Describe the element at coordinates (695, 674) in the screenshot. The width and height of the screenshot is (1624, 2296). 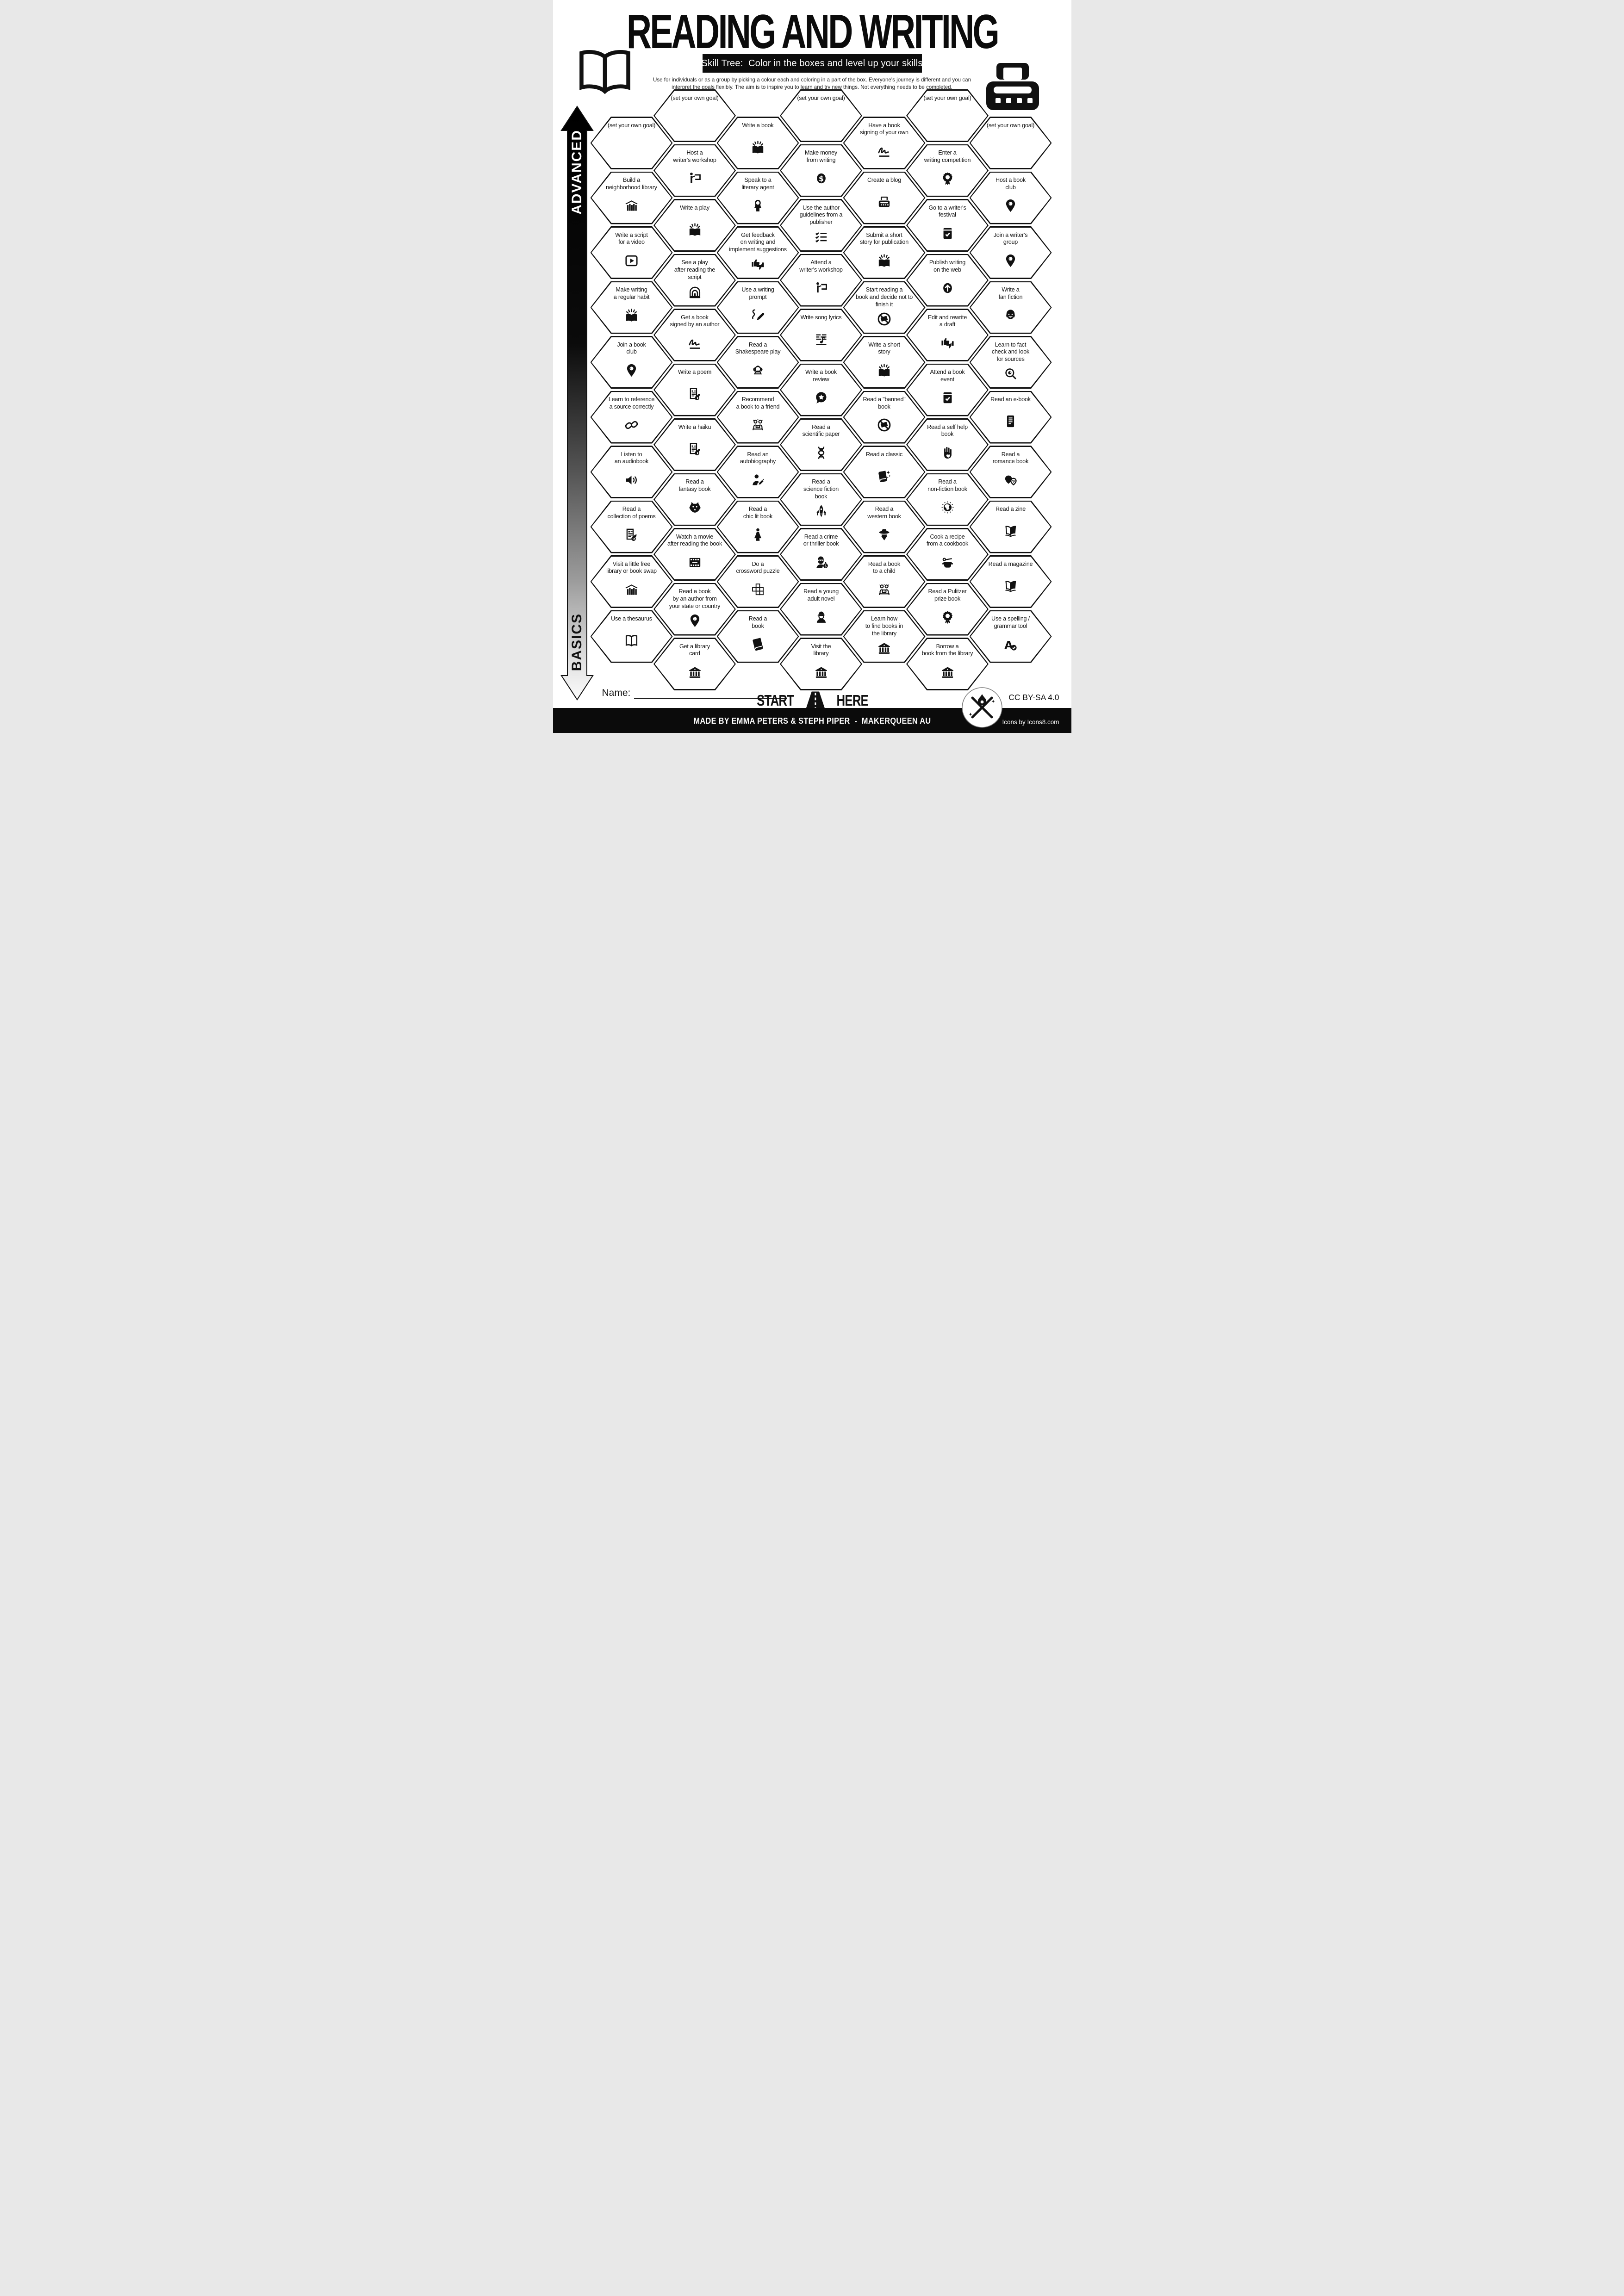
I see `library-building-icon` at that location.